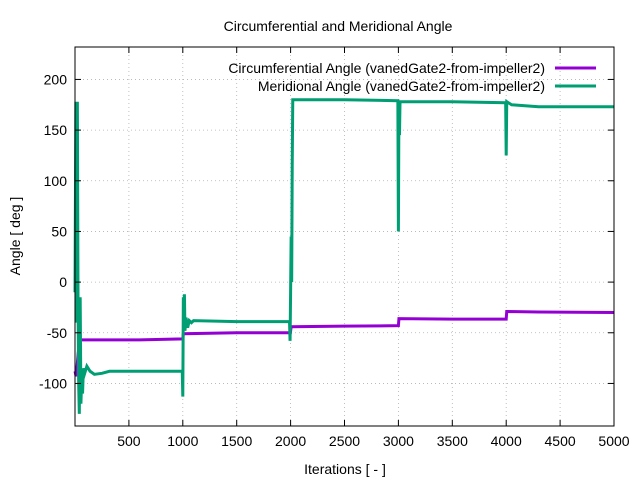 The image size is (640, 480). I want to click on x-tick-label: 1000, so click(182, 441).